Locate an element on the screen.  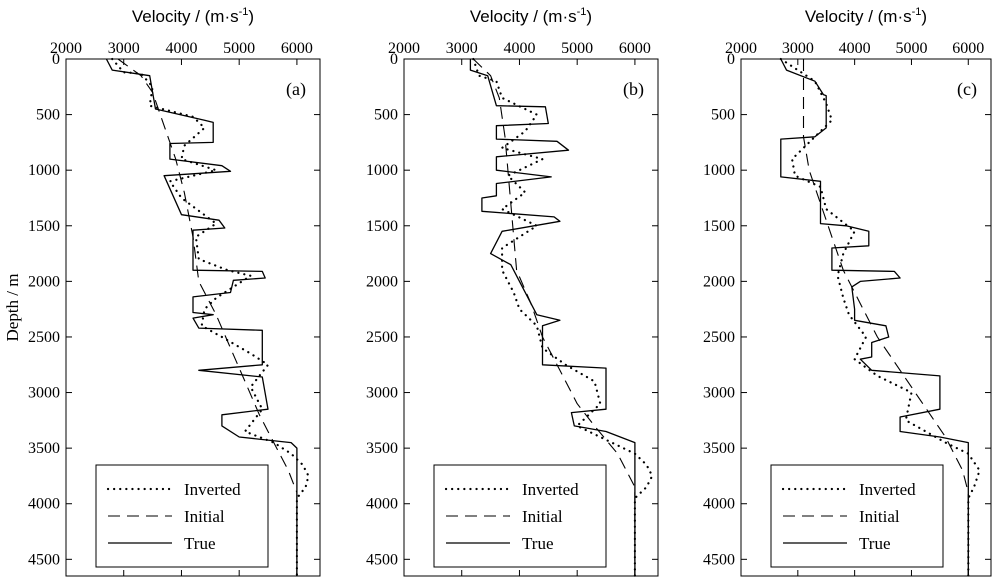
panel-label: (c) is located at coordinates (967, 89).